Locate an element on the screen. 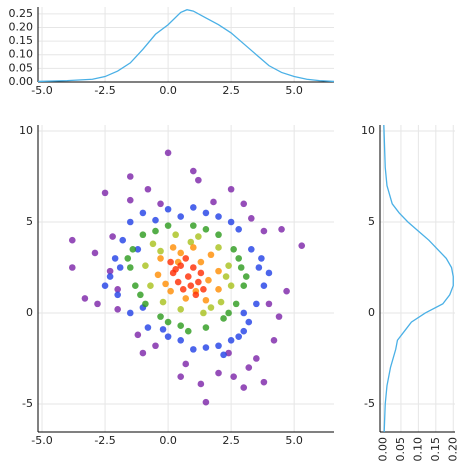 The image size is (474, 471). y-tick-label: 10 is located at coordinates (26, 130).